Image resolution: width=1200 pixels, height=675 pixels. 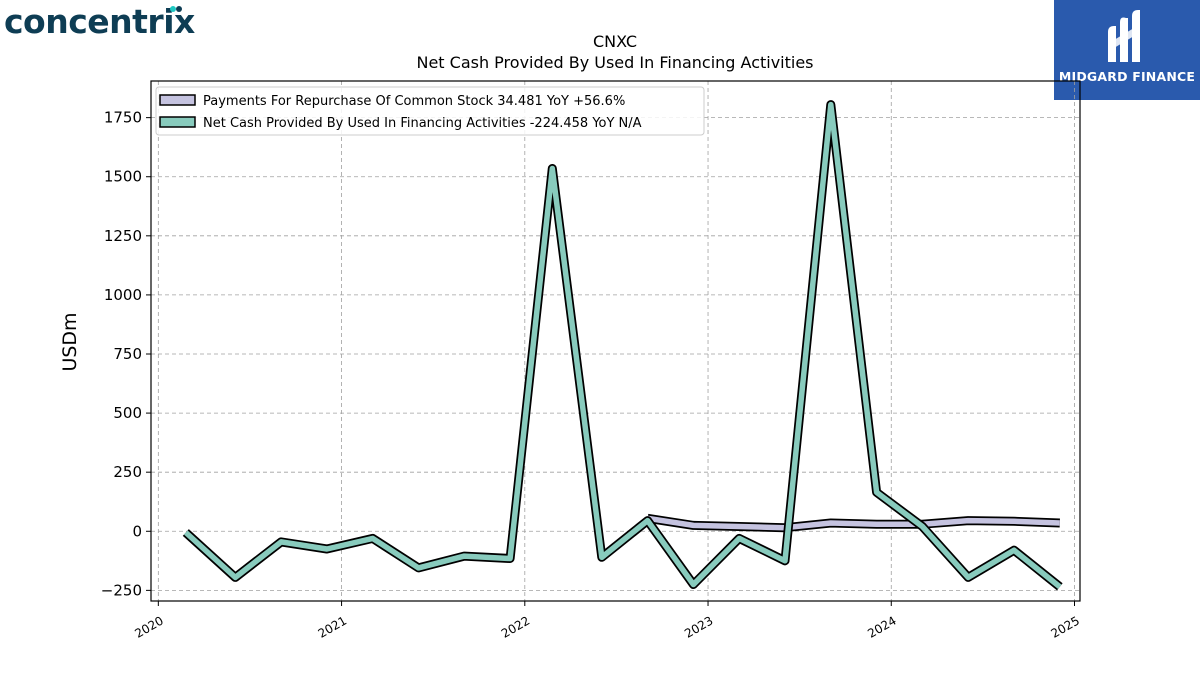 What do you see at coordinates (881, 626) in the screenshot?
I see `x-tick-label: 2024` at bounding box center [881, 626].